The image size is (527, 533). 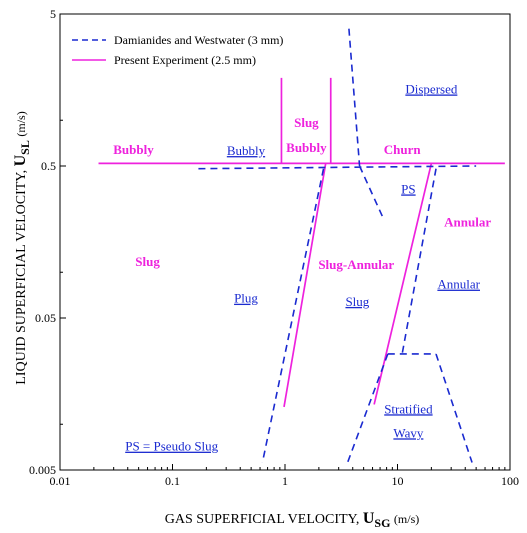 What do you see at coordinates (369, 518) in the screenshot?
I see `x-axis-label-symbol: U` at bounding box center [369, 518].